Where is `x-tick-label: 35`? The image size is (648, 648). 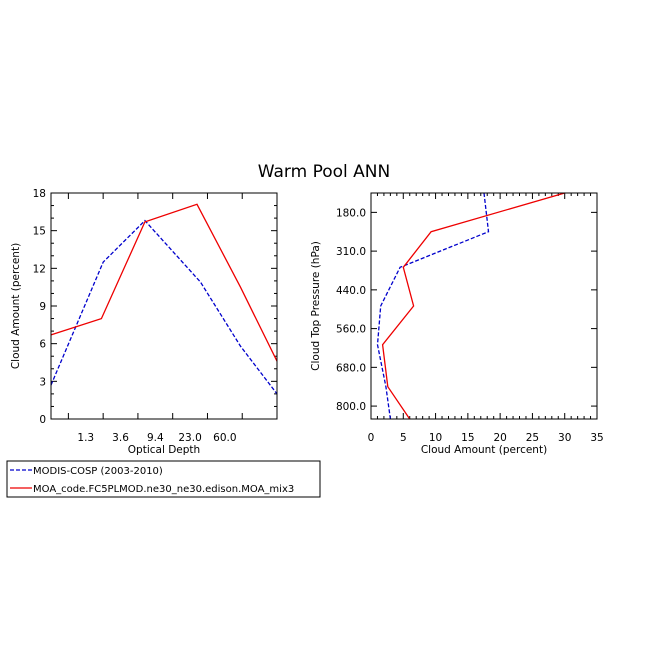
x-tick-label: 35 is located at coordinates (596, 438).